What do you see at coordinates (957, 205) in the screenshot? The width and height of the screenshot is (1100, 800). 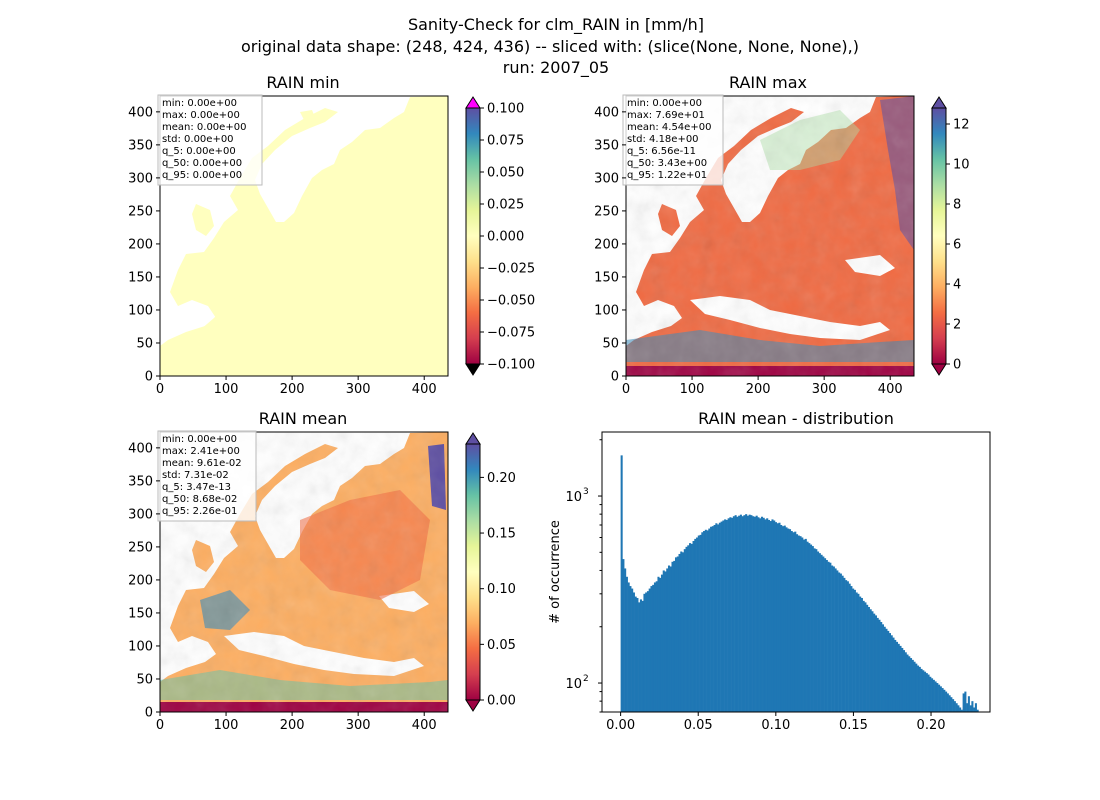 I see `colorbar-tick-label: 8` at bounding box center [957, 205].